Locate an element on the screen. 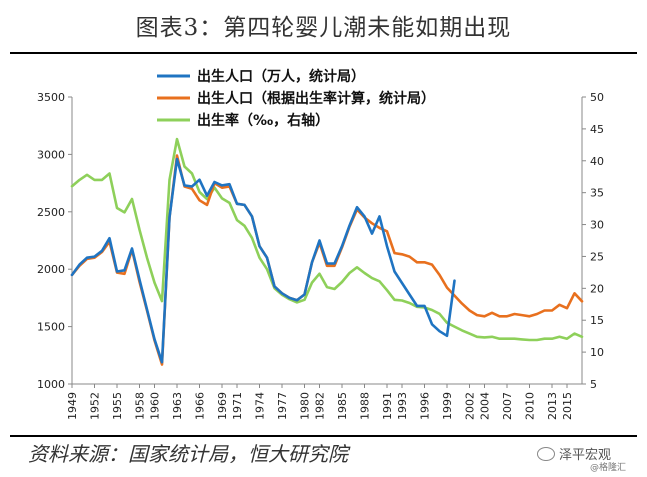  left-tick-label: 1500 is located at coordinates (51, 327).